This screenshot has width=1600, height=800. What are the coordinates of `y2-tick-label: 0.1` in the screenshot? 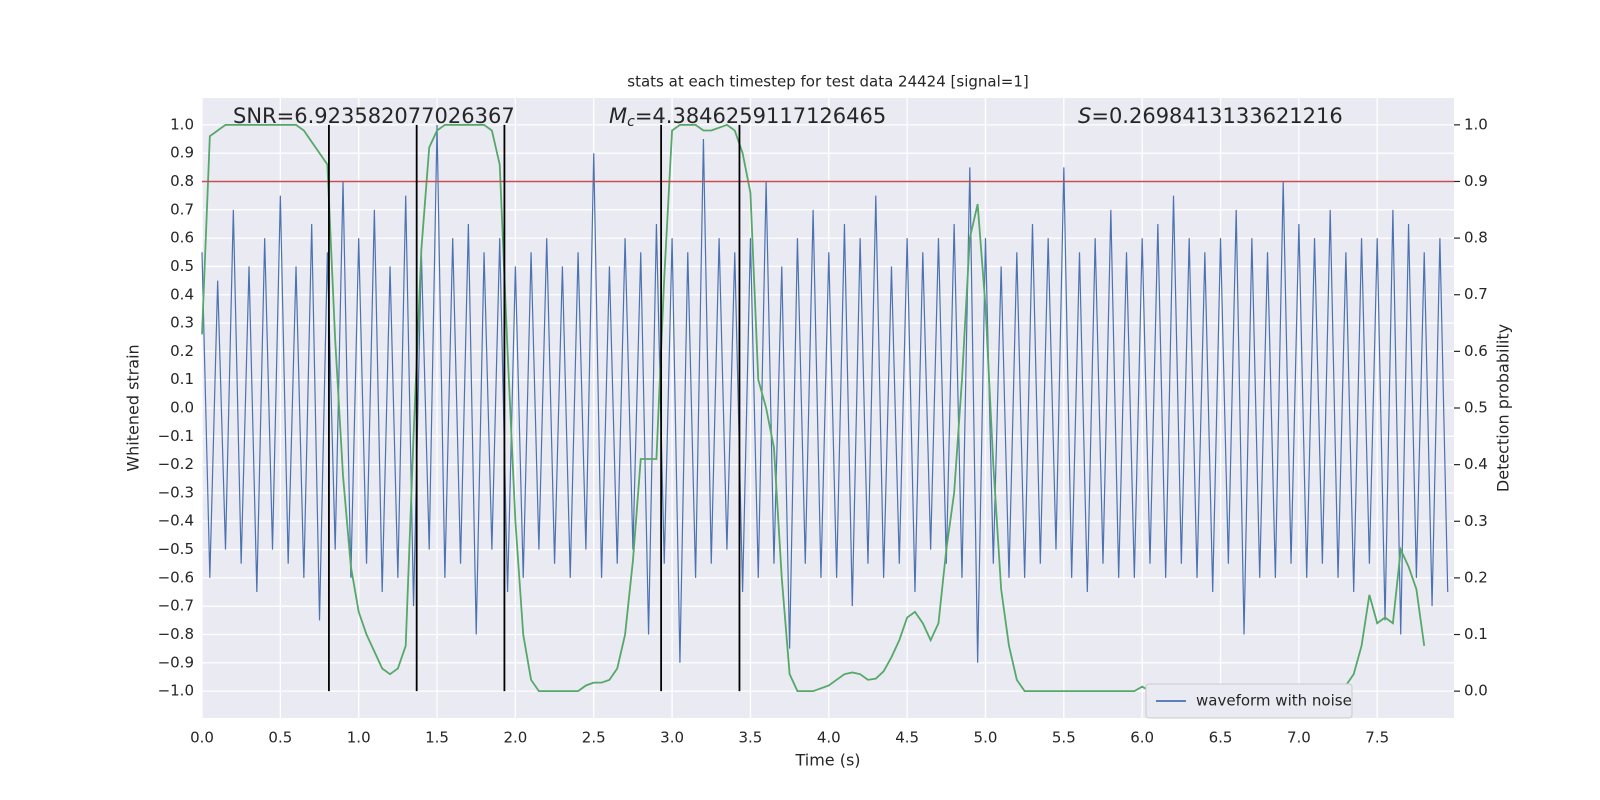 It's located at (1476, 634).